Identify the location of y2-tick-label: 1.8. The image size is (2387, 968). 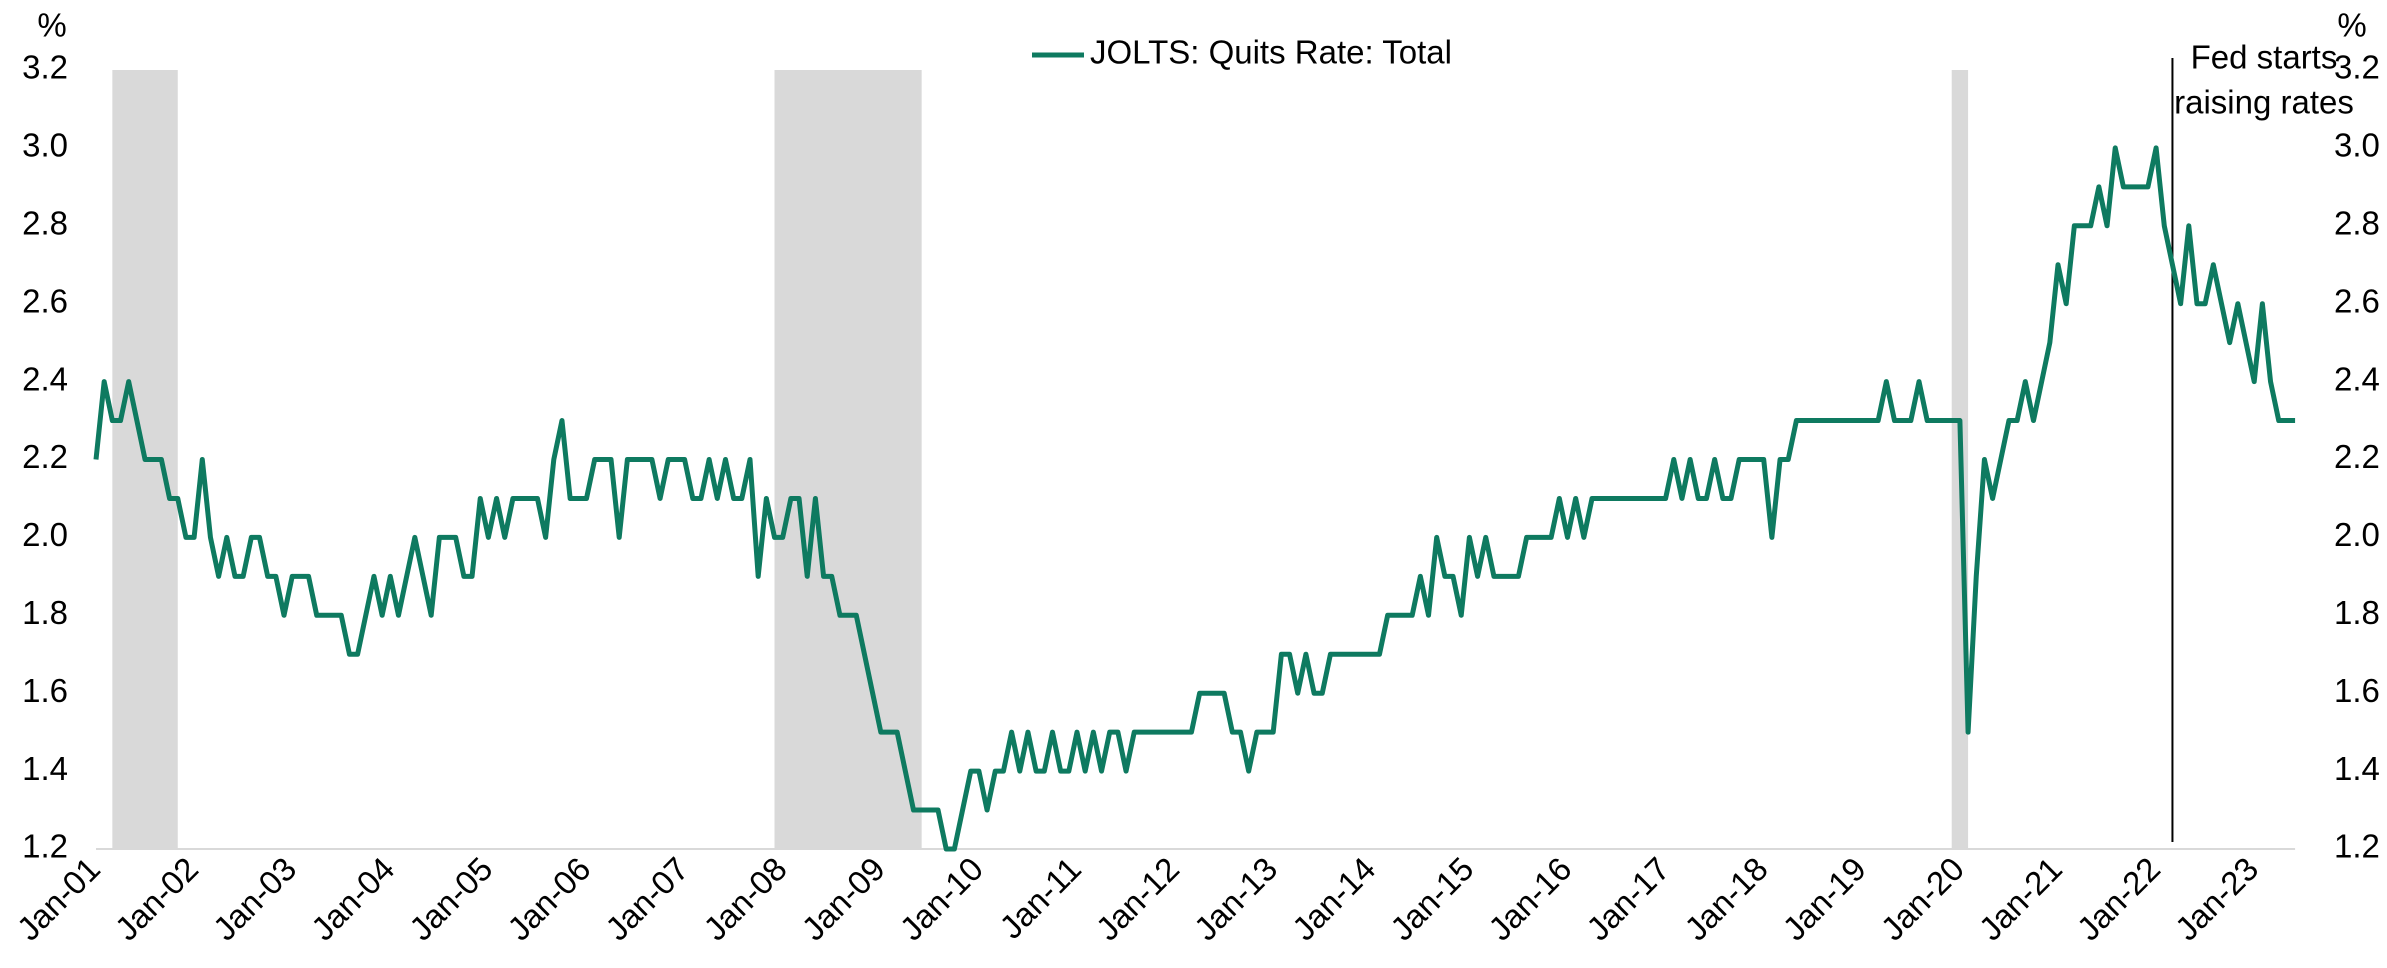
(2357, 612).